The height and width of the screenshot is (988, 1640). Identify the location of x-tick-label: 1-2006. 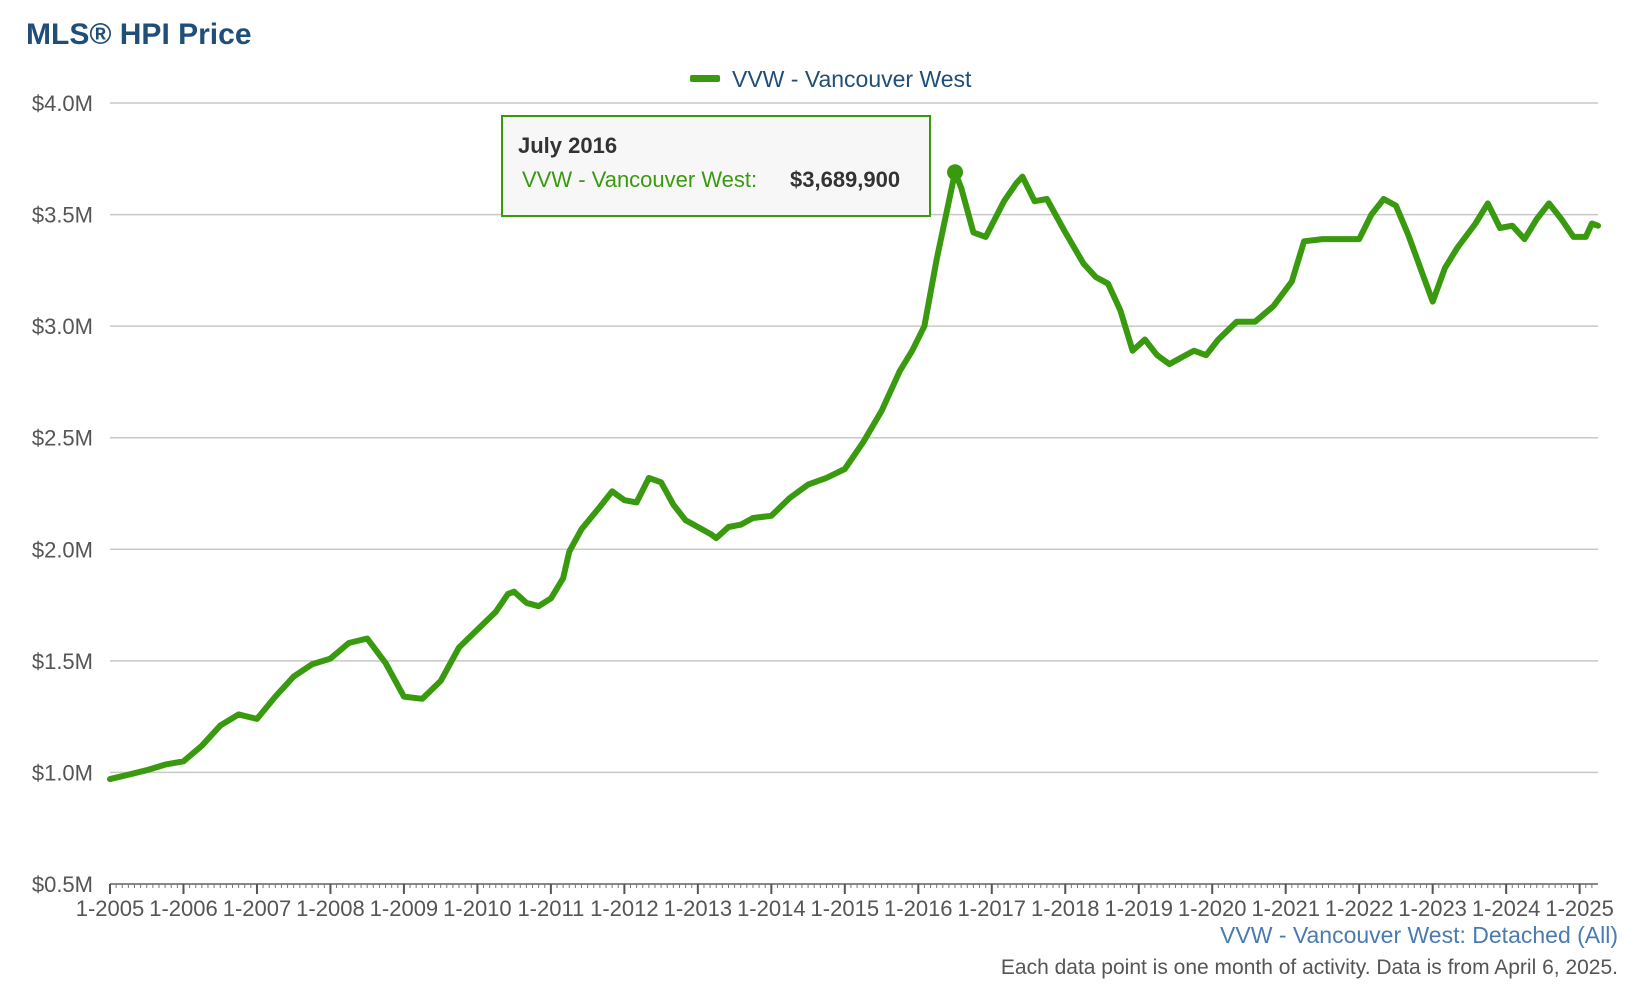
(183, 908).